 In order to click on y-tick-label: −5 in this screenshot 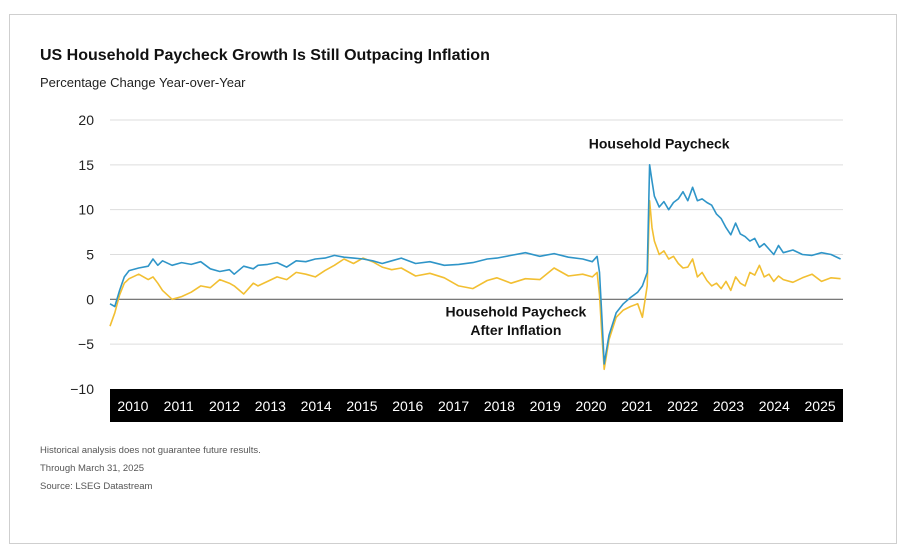, I will do `click(86, 344)`.